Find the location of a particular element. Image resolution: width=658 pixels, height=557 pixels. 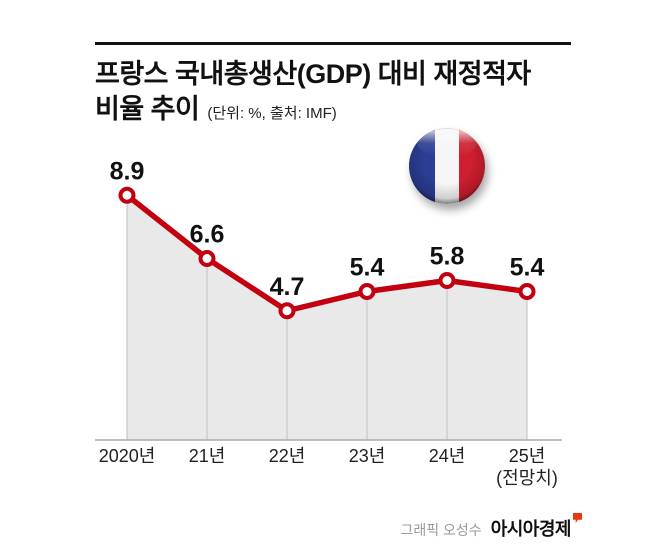

x-label-4: 24년 is located at coordinates (447, 456).